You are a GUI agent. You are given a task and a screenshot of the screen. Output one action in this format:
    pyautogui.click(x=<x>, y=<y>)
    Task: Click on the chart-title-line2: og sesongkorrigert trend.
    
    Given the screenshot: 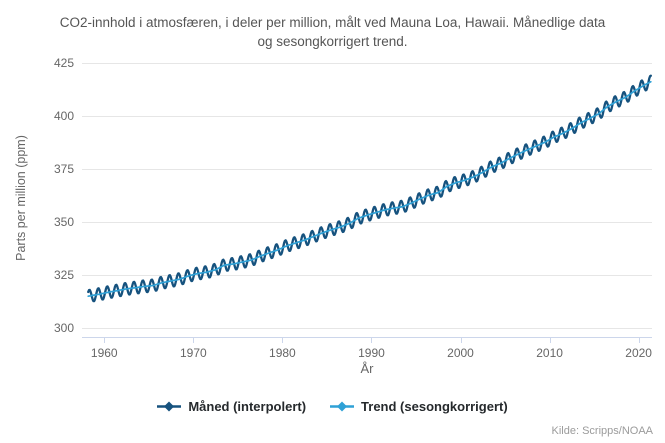 What is the action you would take?
    pyautogui.click(x=332, y=41)
    